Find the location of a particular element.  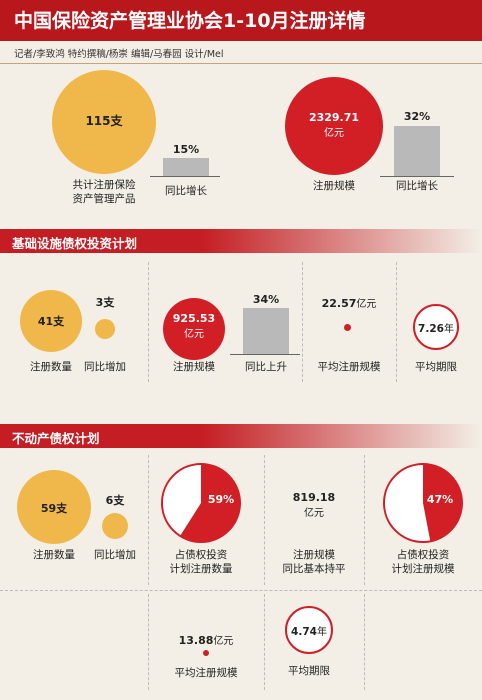

re-count-growth-circle is located at coordinates (115, 526).